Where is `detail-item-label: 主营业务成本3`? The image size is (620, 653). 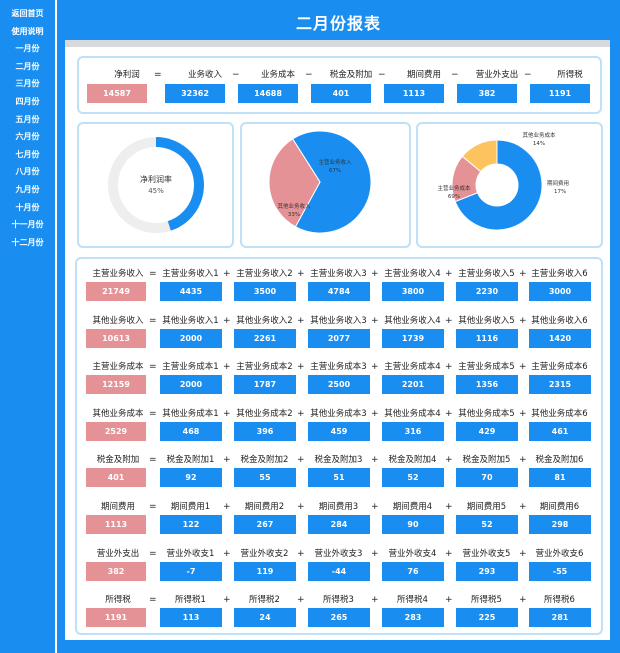
detail-item-label: 主营业务成本3 is located at coordinates (338, 367).